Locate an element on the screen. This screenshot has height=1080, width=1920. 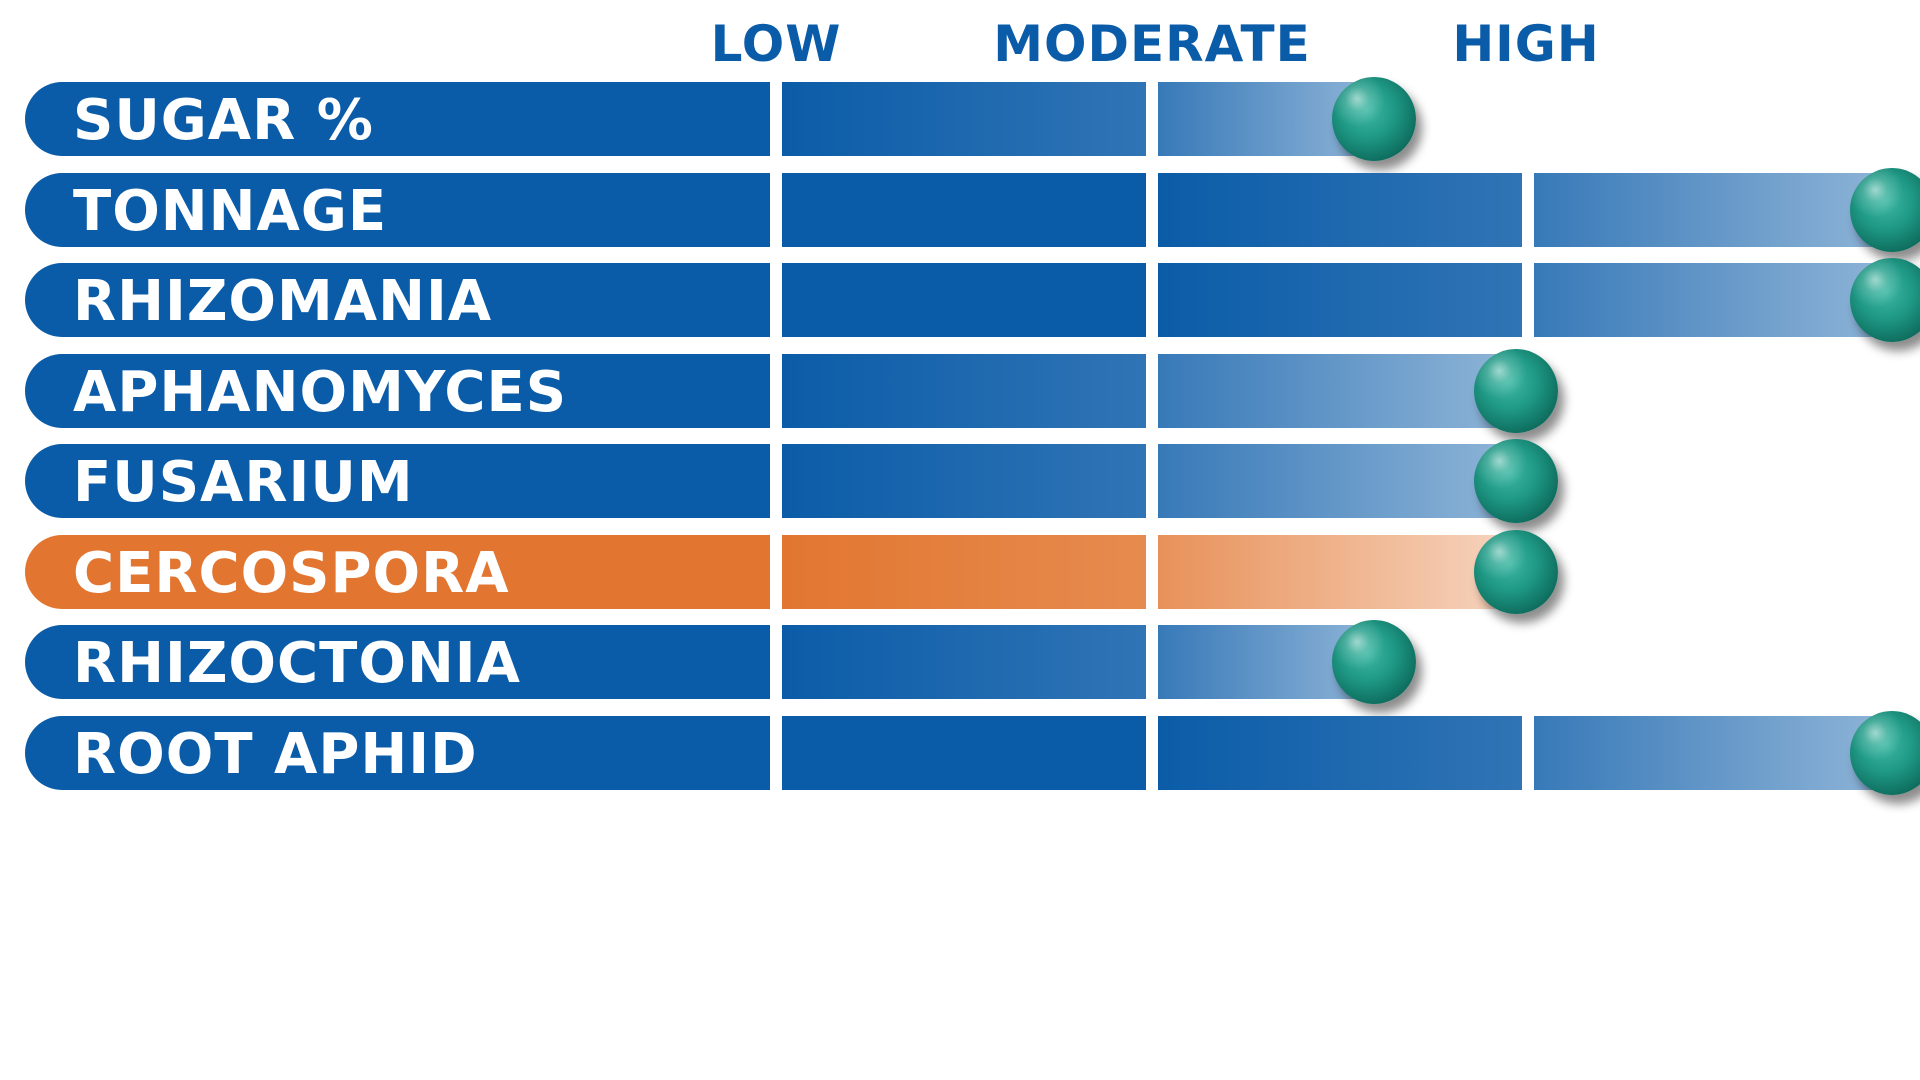
trait-row-rhizoctonia: RHIZOCTONIA is located at coordinates (960, 662).